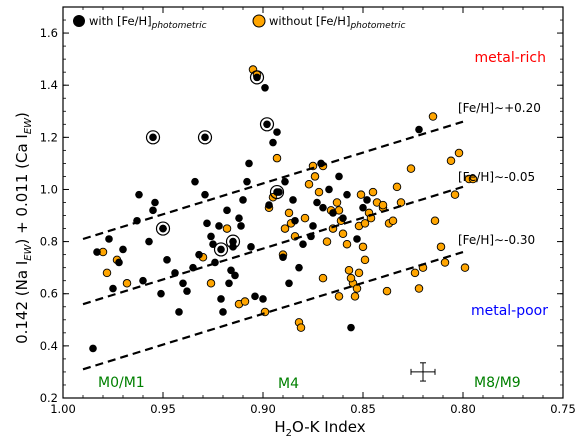 This screenshot has width=581, height=444. What do you see at coordinates (148, 22) in the screenshot?
I see `legend-label-with: with [Fe/H]photometric` at bounding box center [148, 22].